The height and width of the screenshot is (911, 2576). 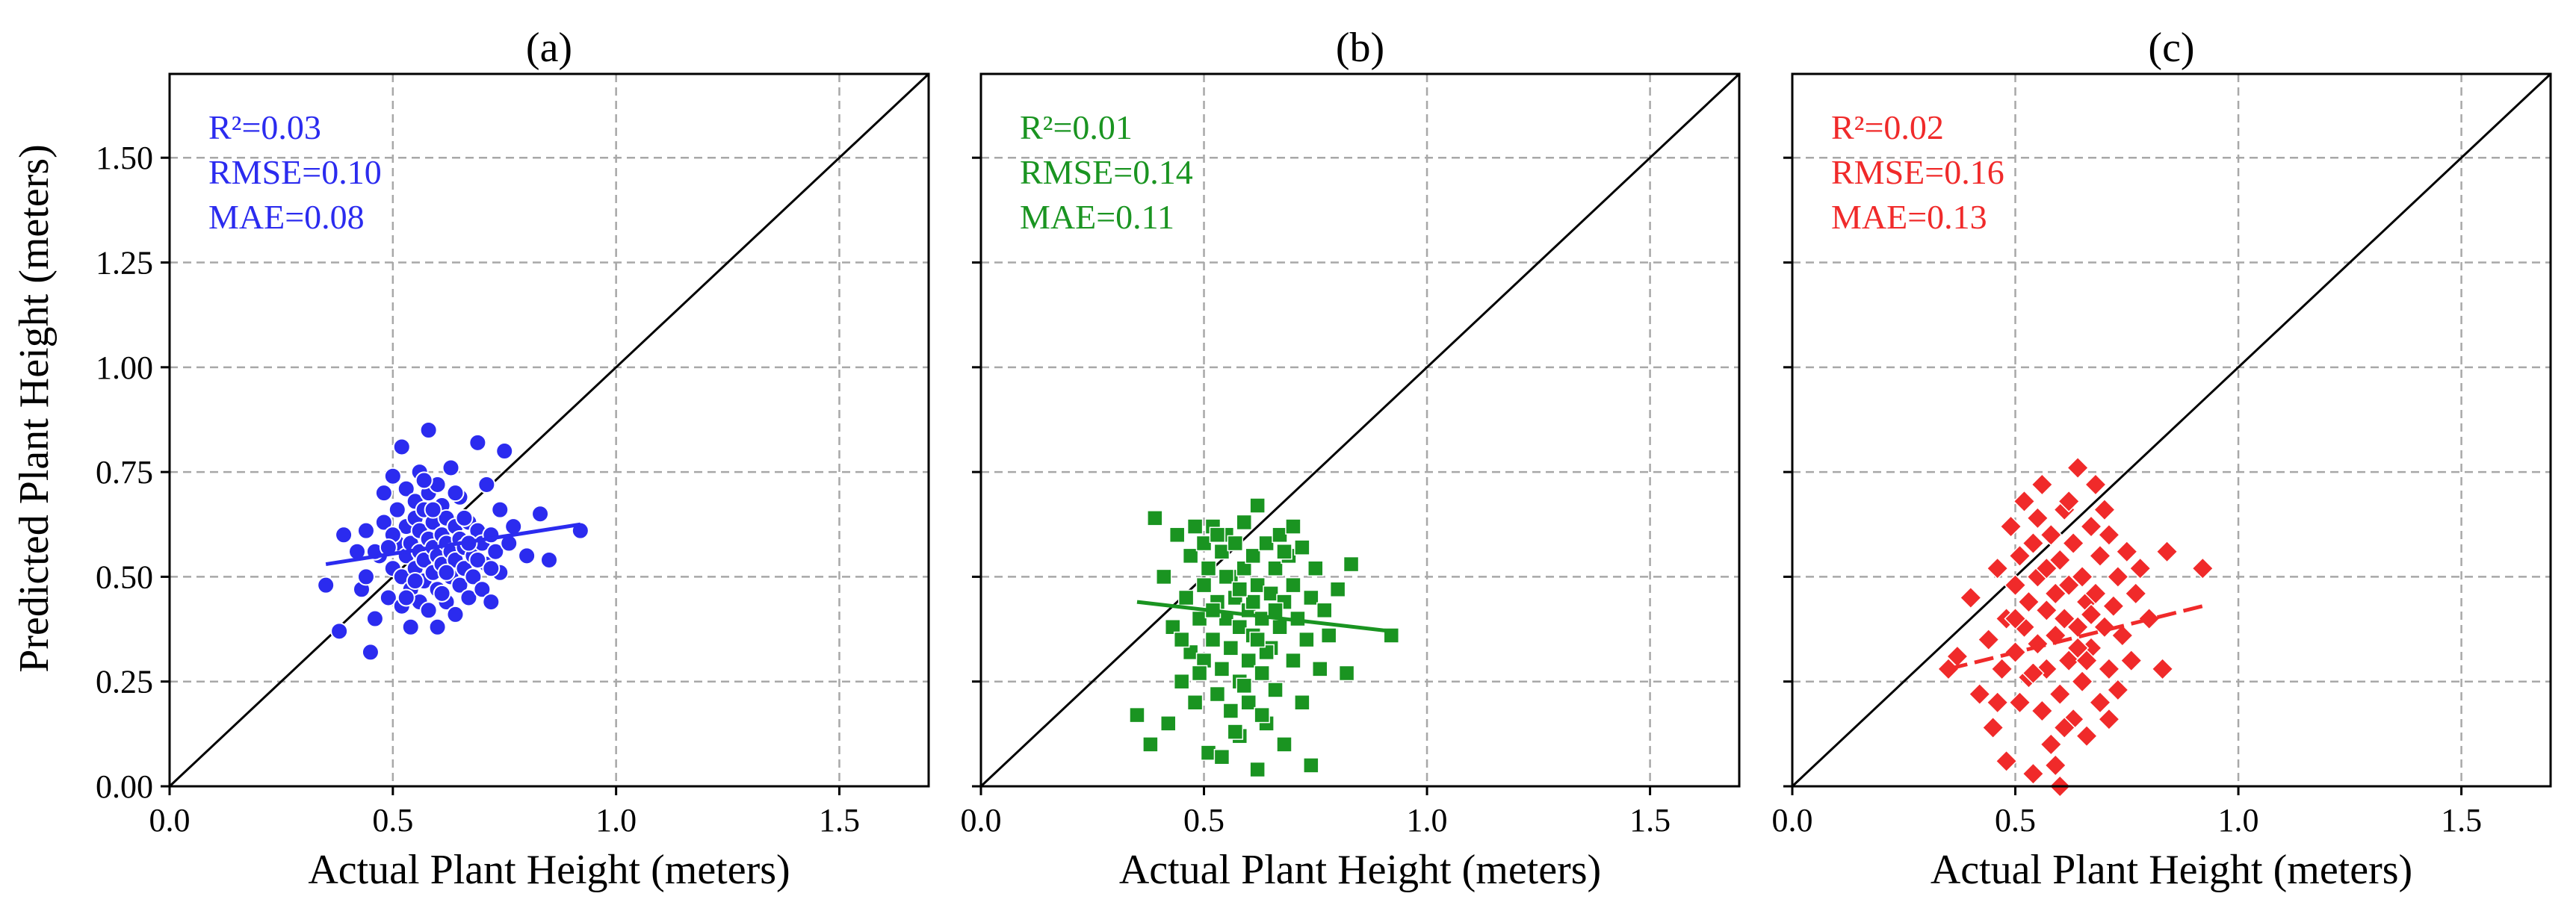 I want to click on y-tick-label: 0.00, so click(x=124, y=786).